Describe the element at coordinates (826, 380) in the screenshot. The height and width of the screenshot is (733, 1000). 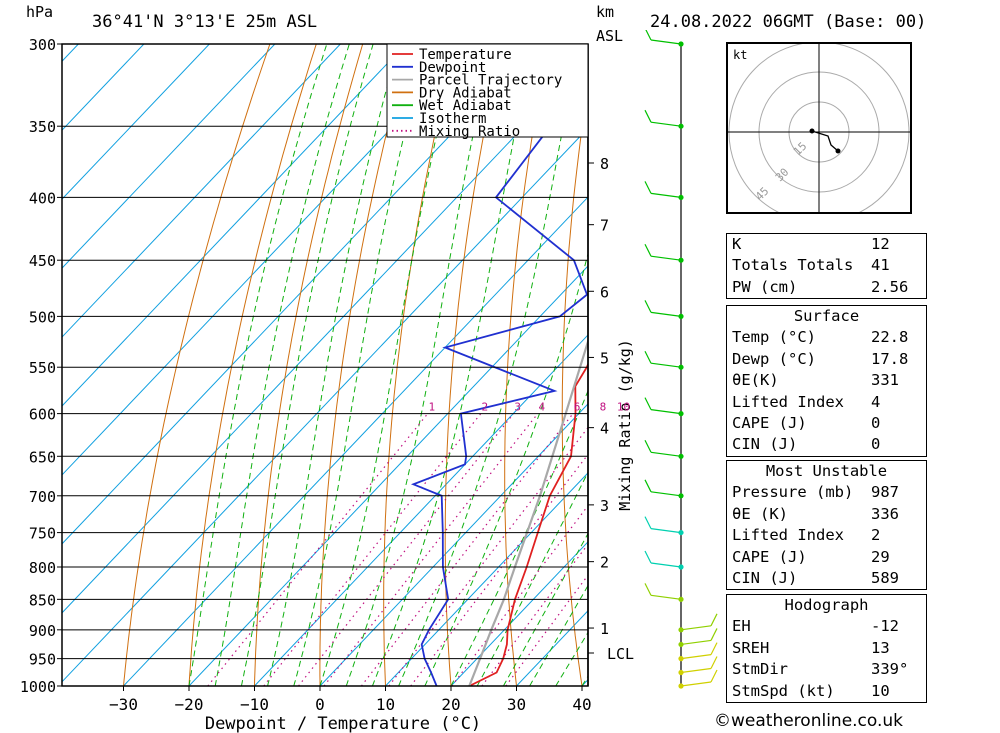
I see `table-row: θE(K) 331` at that location.